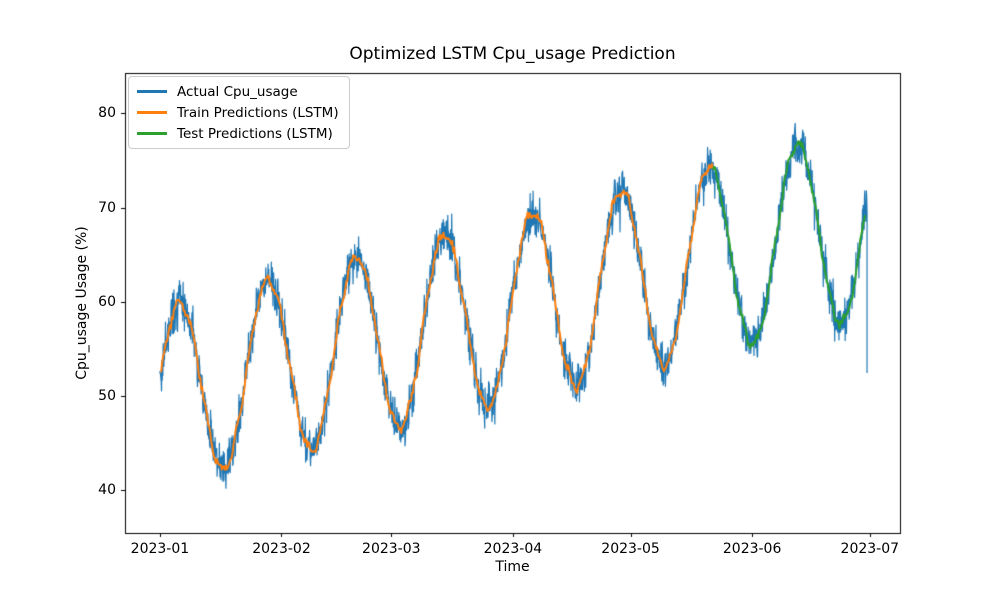 Image resolution: width=1000 pixels, height=600 pixels. I want to click on actual-line-swatch-icon, so click(152, 91).